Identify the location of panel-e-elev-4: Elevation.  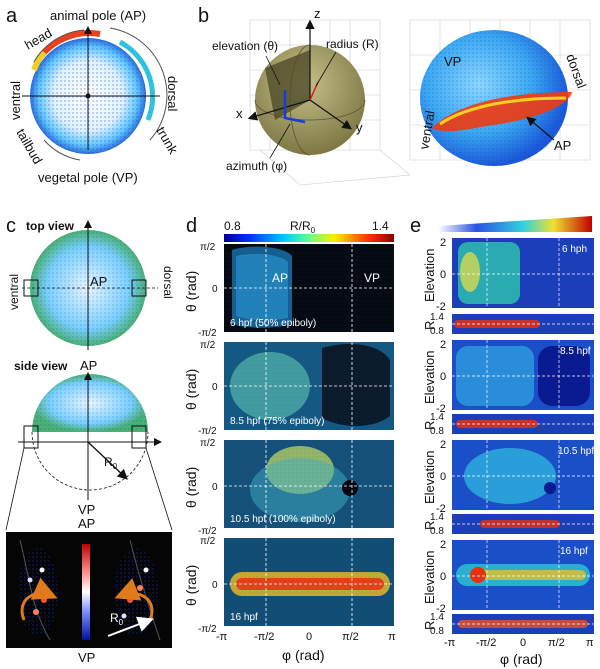
(429, 577).